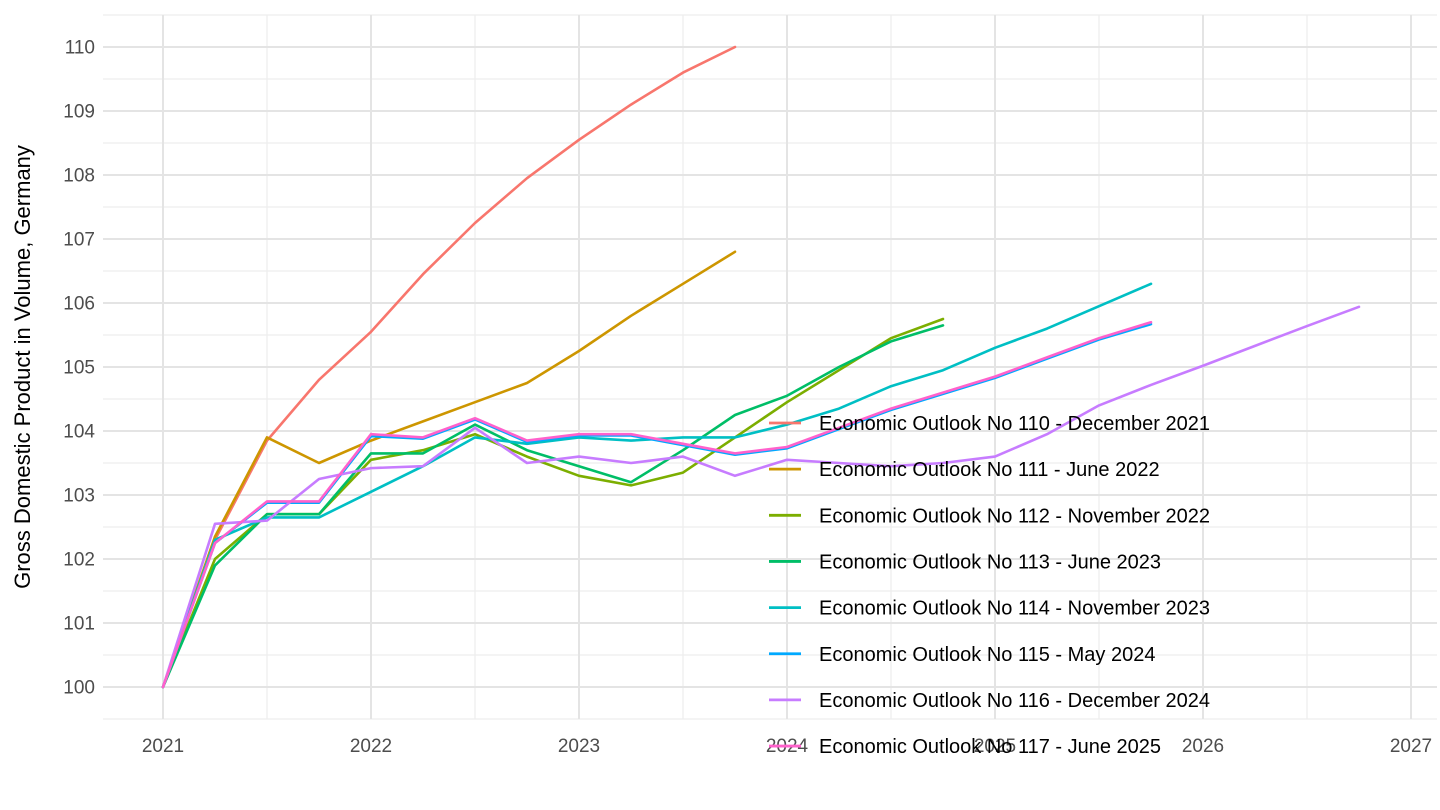 The image size is (1440, 810). Describe the element at coordinates (995, 746) in the screenshot. I see `x-tick-label: 2025` at that location.